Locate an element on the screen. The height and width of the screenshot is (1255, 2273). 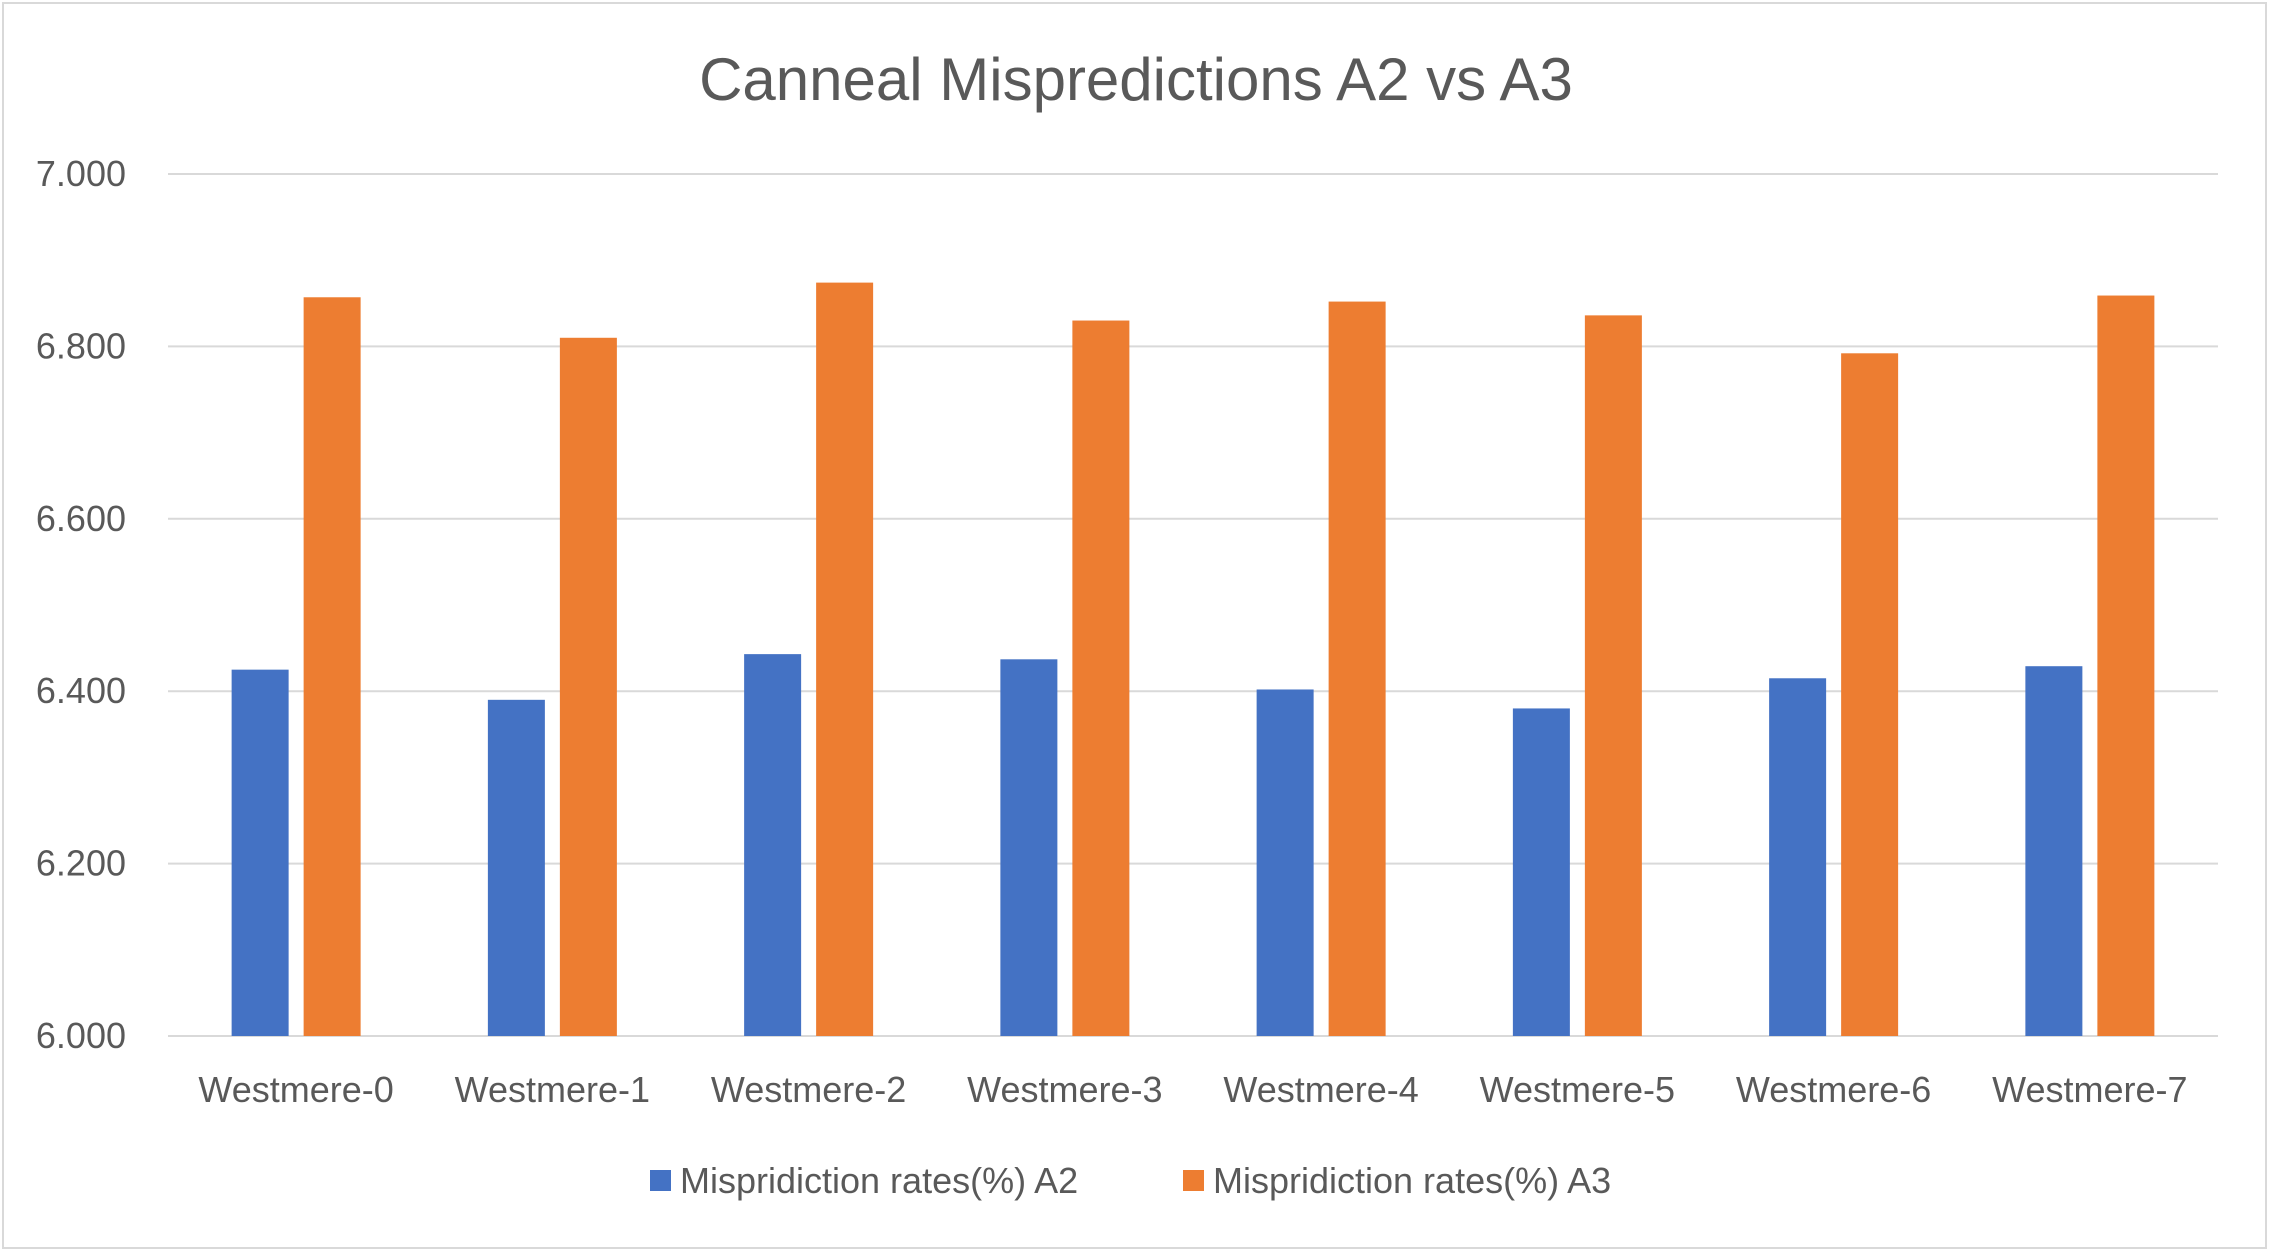
y-tick-label: 7.000 is located at coordinates (81, 173).